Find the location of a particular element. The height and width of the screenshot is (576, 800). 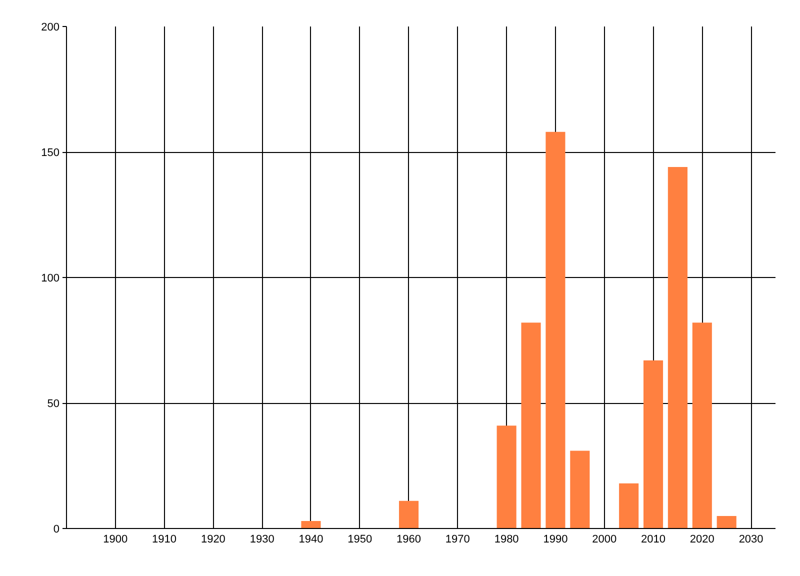

x-tick-label: 2020 is located at coordinates (702, 540).